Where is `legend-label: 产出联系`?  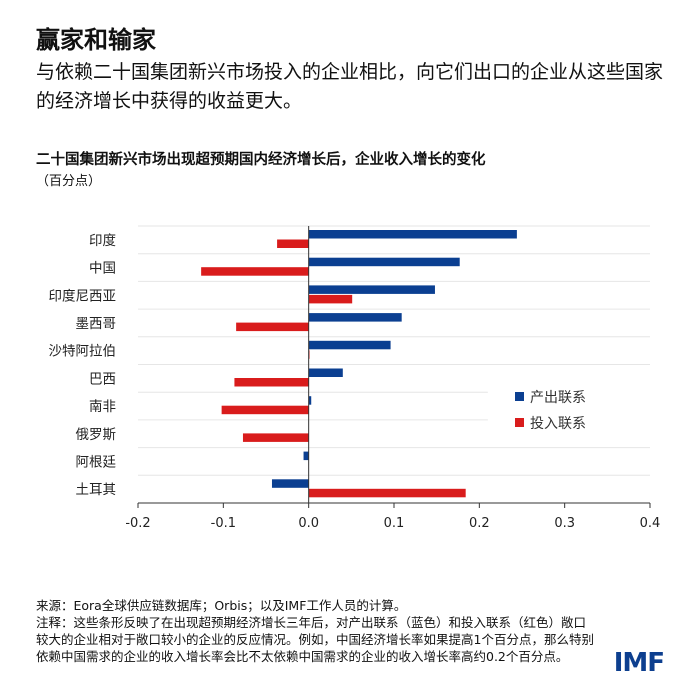 legend-label: 产出联系 is located at coordinates (558, 398).